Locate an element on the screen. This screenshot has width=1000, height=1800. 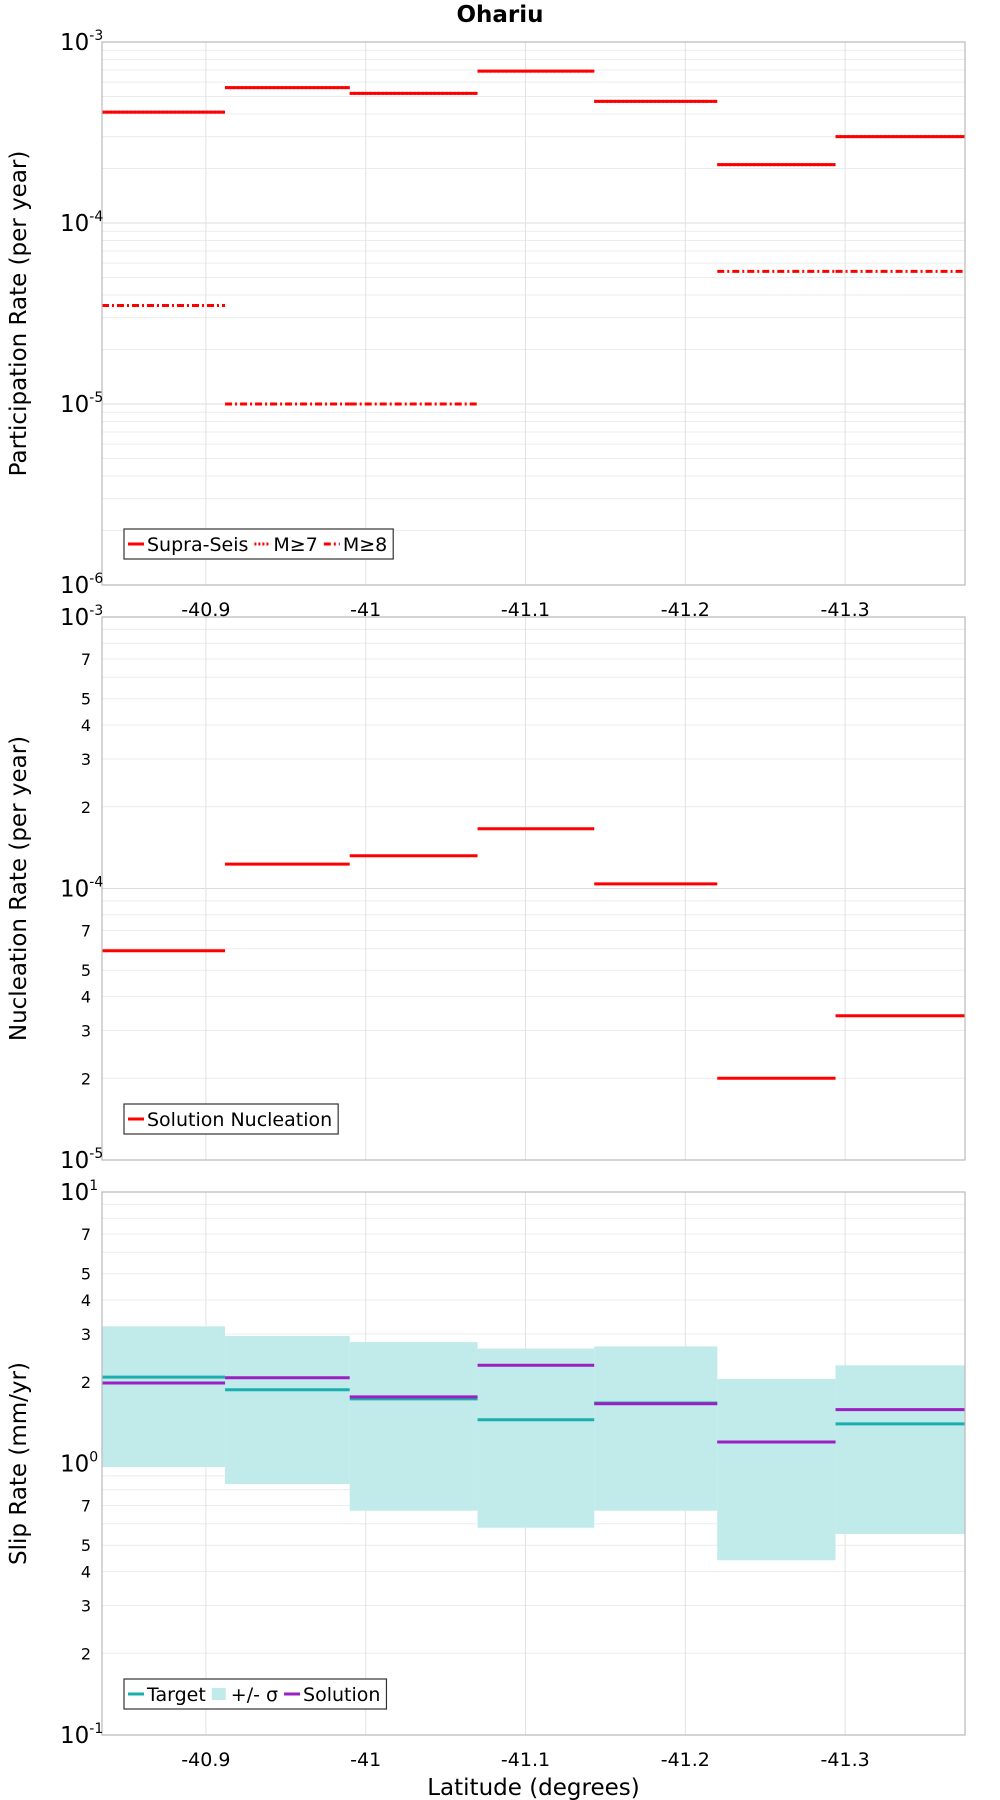
legend: Target +/- σ Solution is located at coordinates (255, 1694).